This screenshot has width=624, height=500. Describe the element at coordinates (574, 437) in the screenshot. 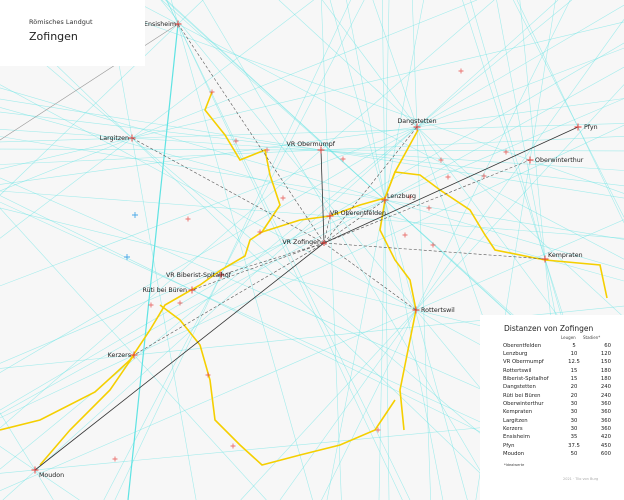

I see `leugen-cell: 35` at that location.